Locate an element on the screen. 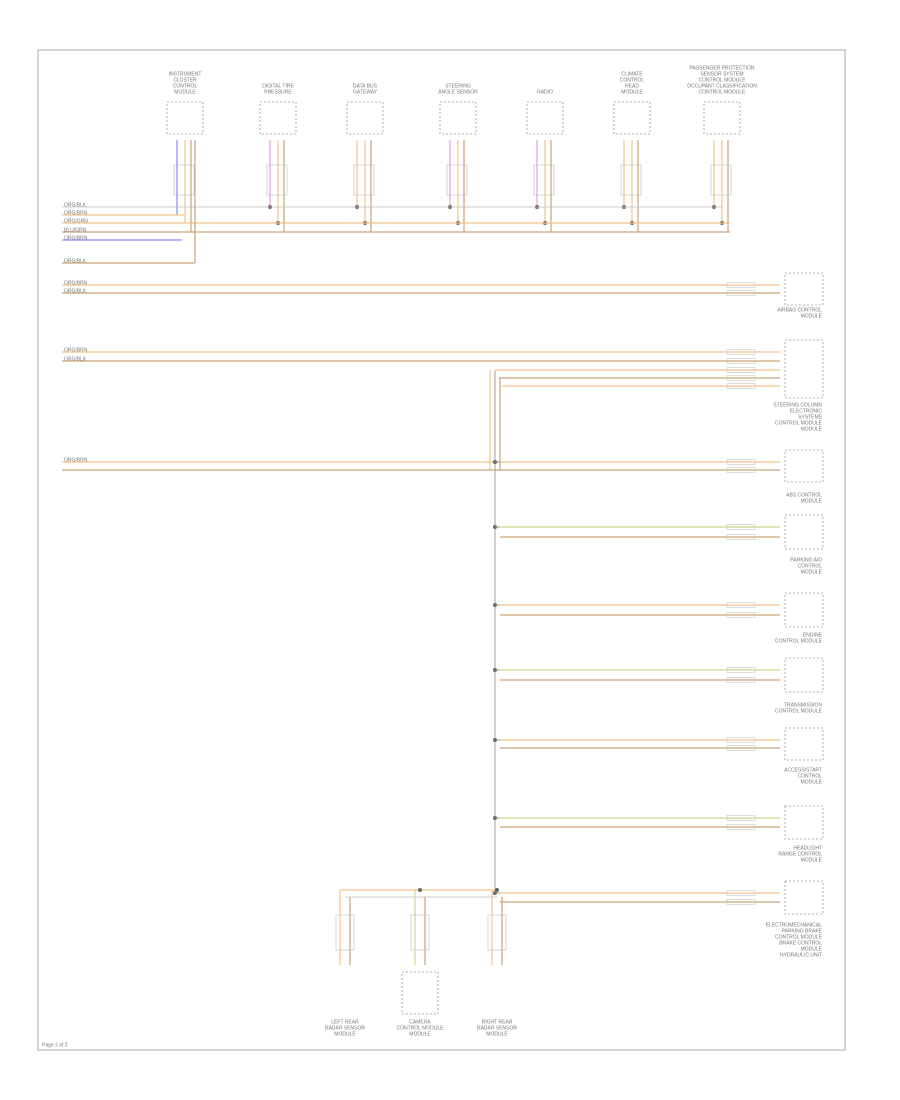 The height and width of the screenshot is (1100, 900). component-label: RANGE CONTROL is located at coordinates (800, 854).